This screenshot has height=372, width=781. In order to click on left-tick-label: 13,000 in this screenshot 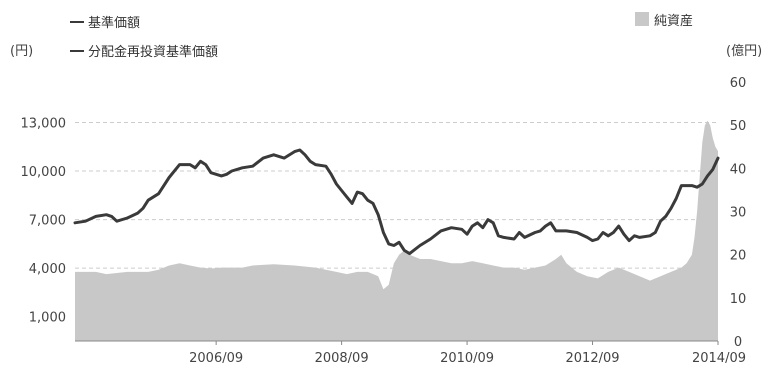, I will do `click(44, 123)`.